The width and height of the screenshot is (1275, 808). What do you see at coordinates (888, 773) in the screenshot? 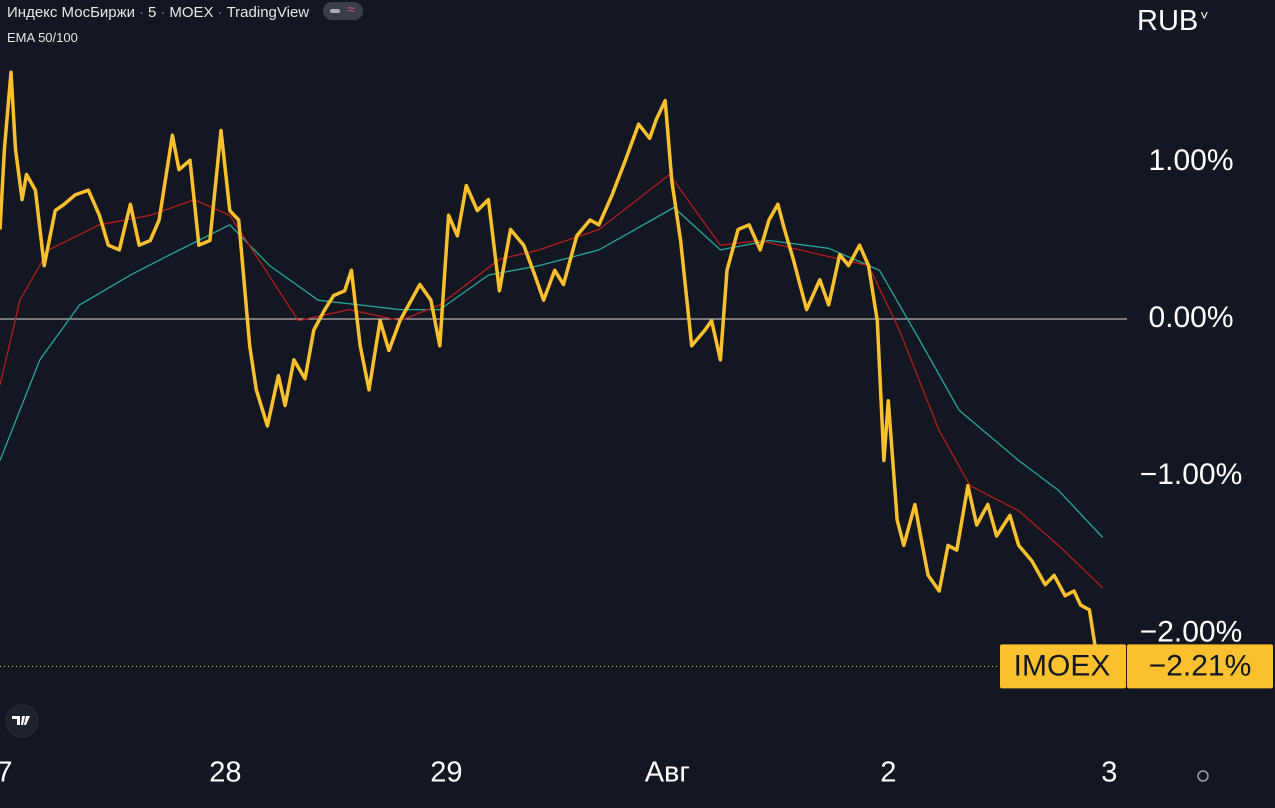
I see `x-tick-label: 2` at bounding box center [888, 773].